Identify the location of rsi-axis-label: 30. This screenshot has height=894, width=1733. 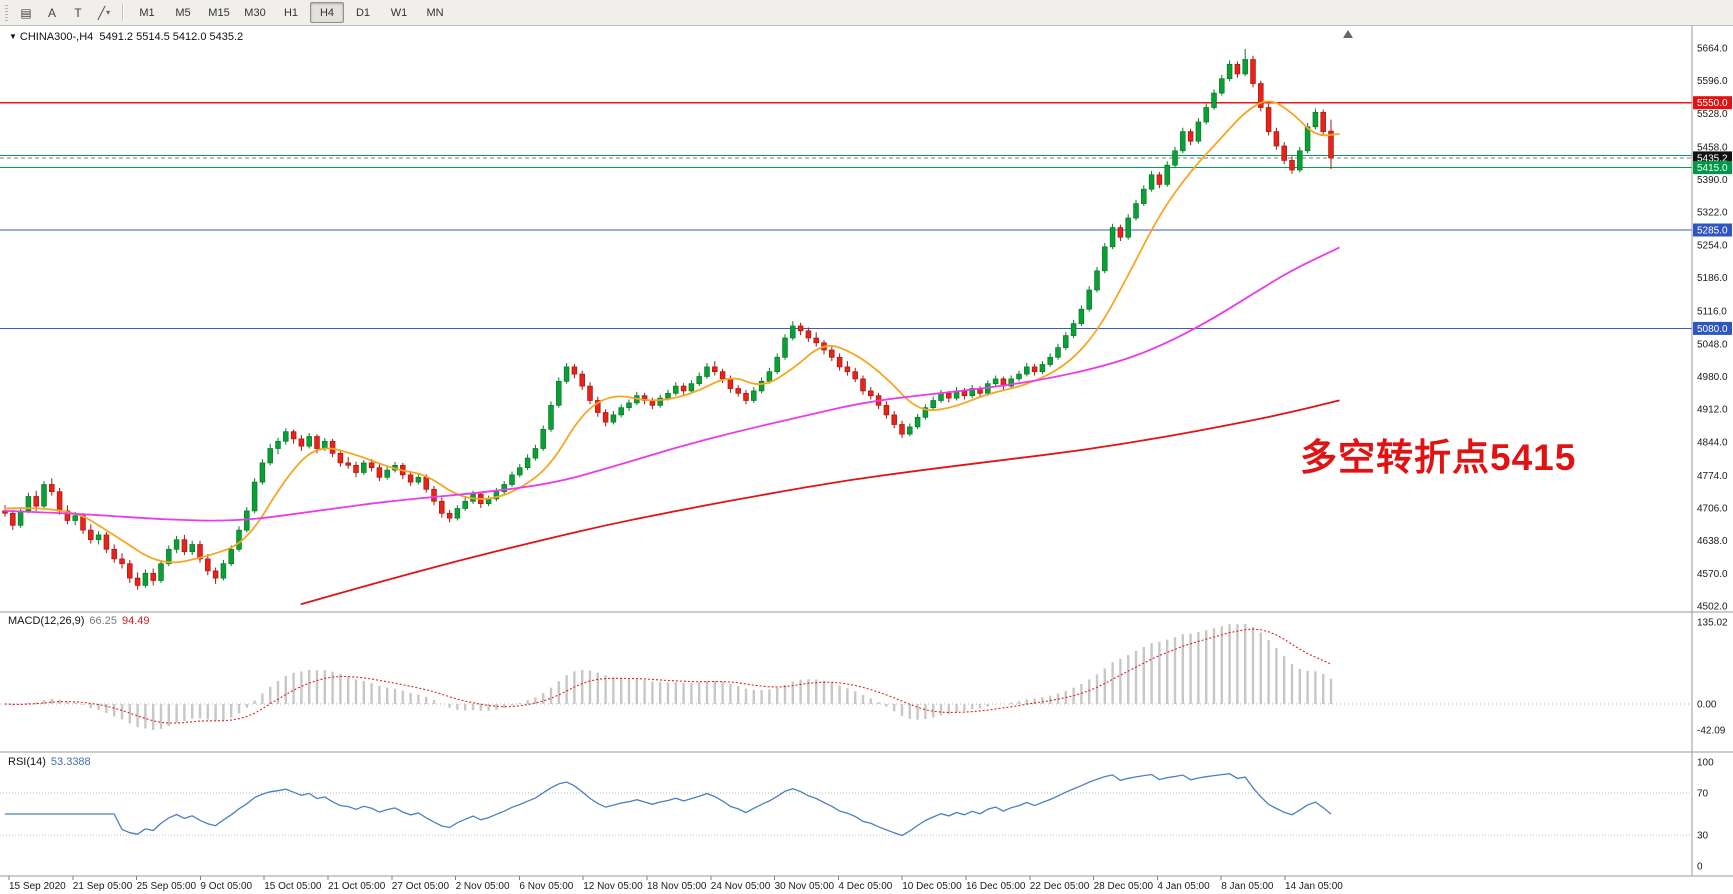
(1703, 835).